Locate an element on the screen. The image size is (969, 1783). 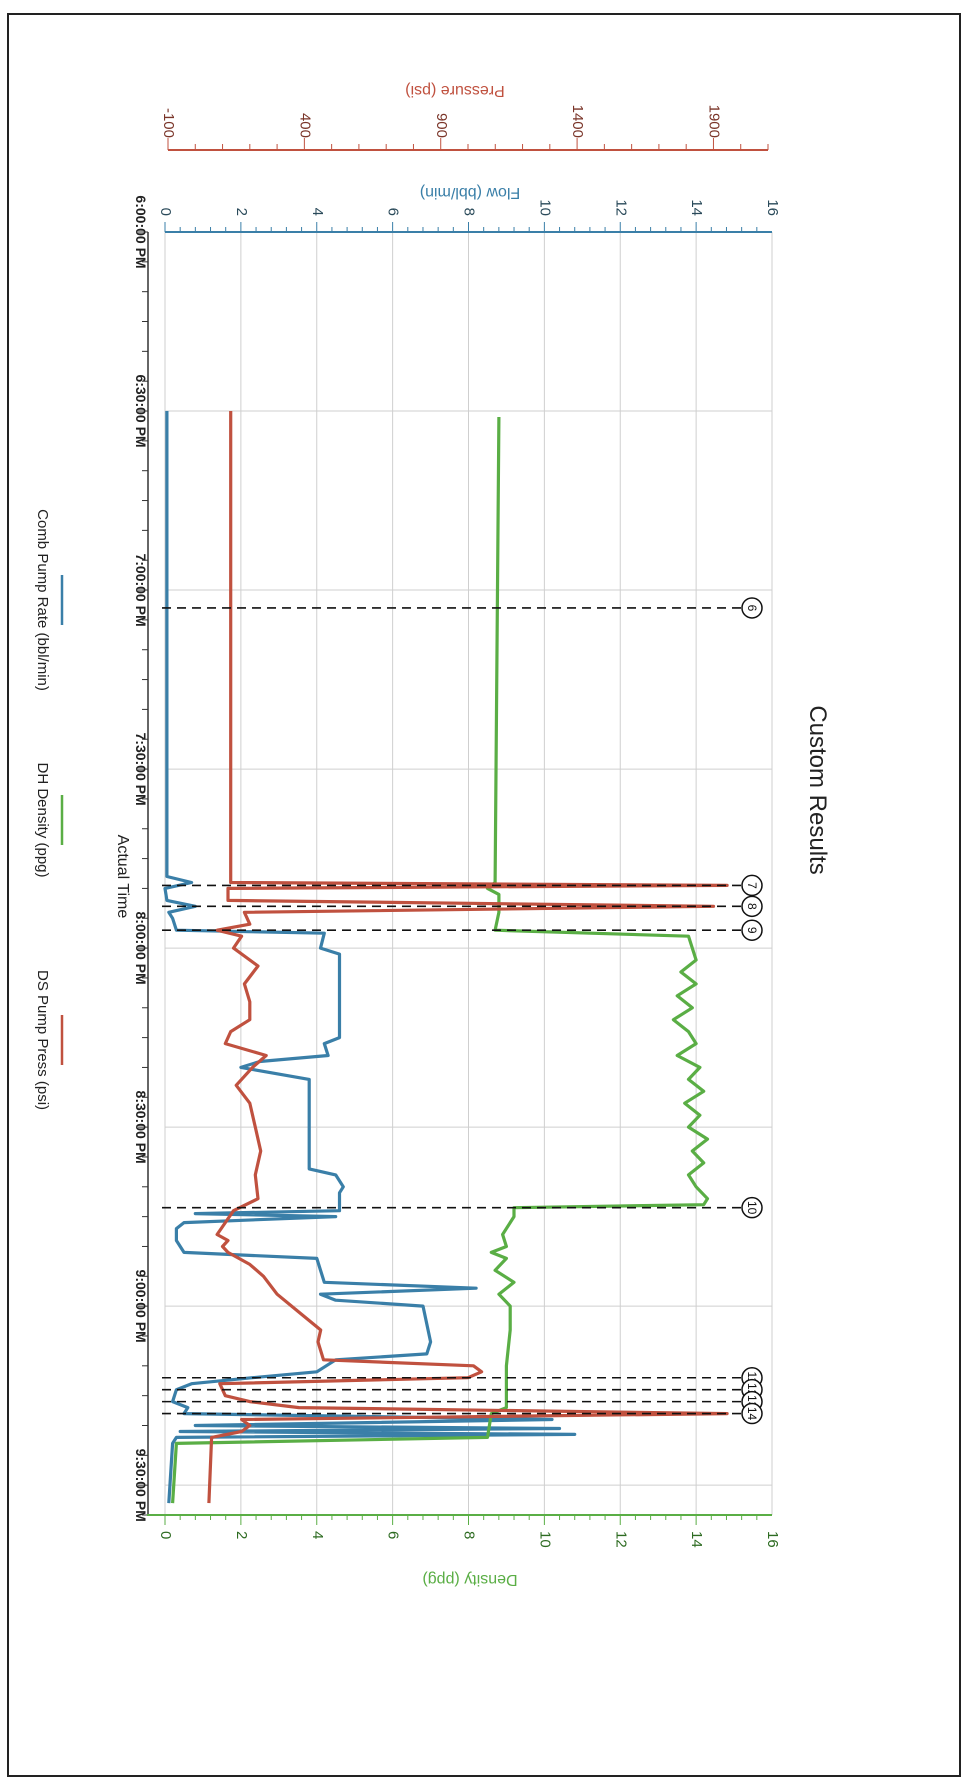
density-tick-label: 8 is located at coordinates (469, 1535).